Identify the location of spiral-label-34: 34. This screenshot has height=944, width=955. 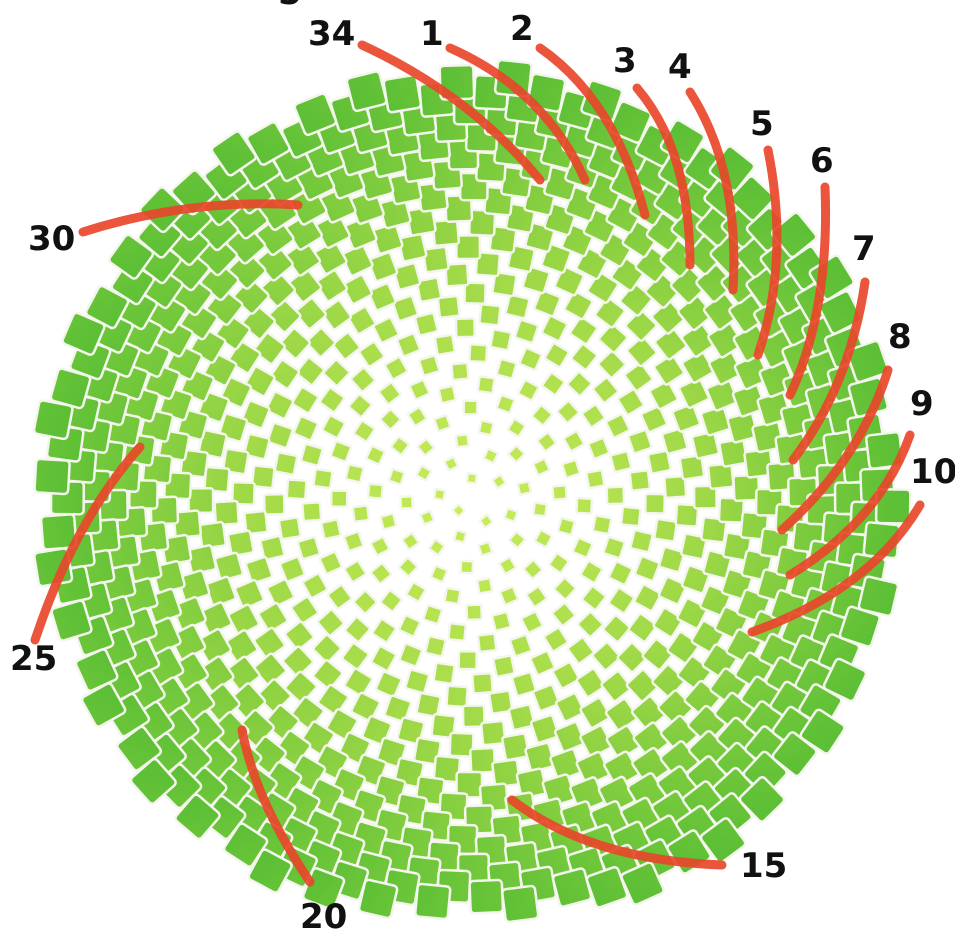
(331, 34).